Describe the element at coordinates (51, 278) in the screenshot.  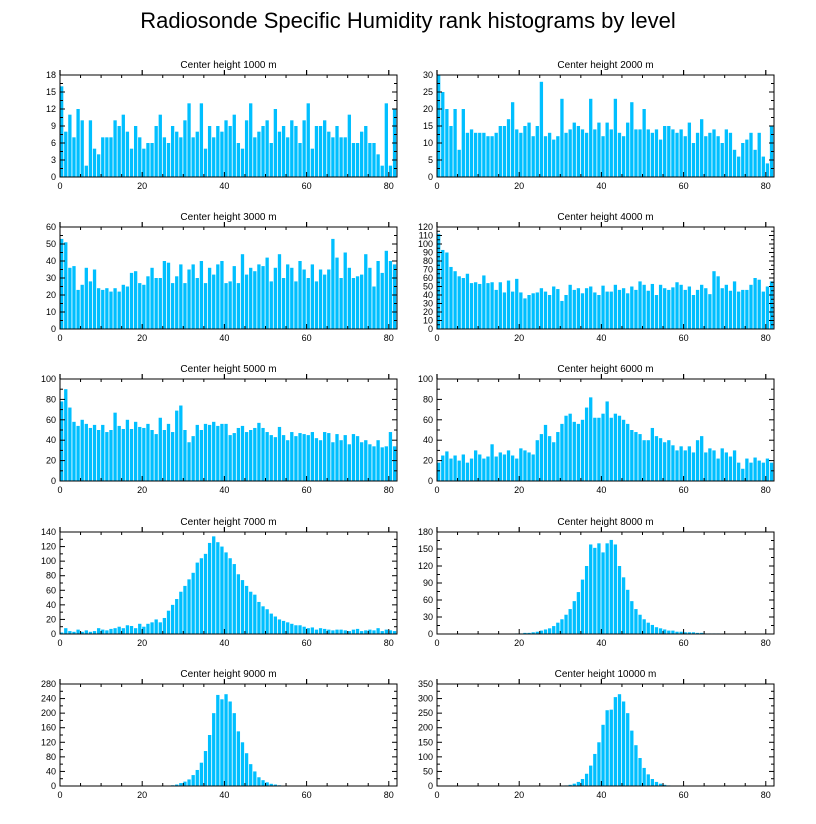
I see `y-tick-label: 30` at that location.